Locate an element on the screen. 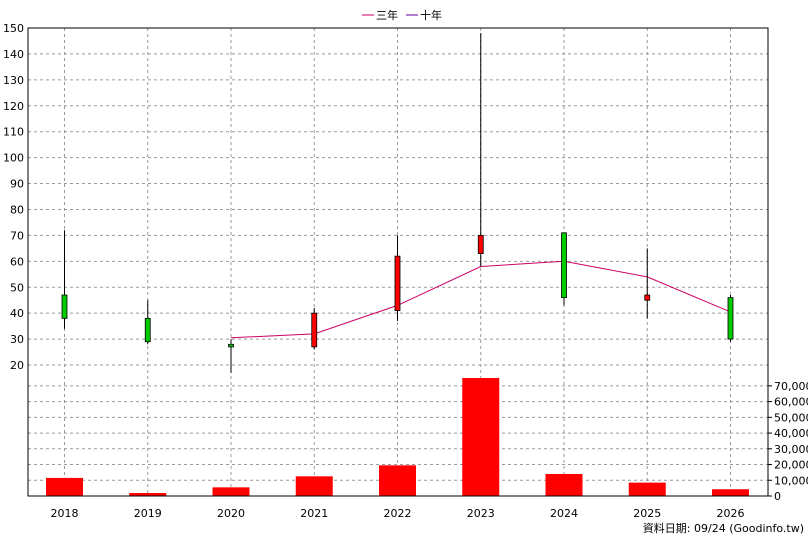  price-tick-label: 60 is located at coordinates (17, 261).